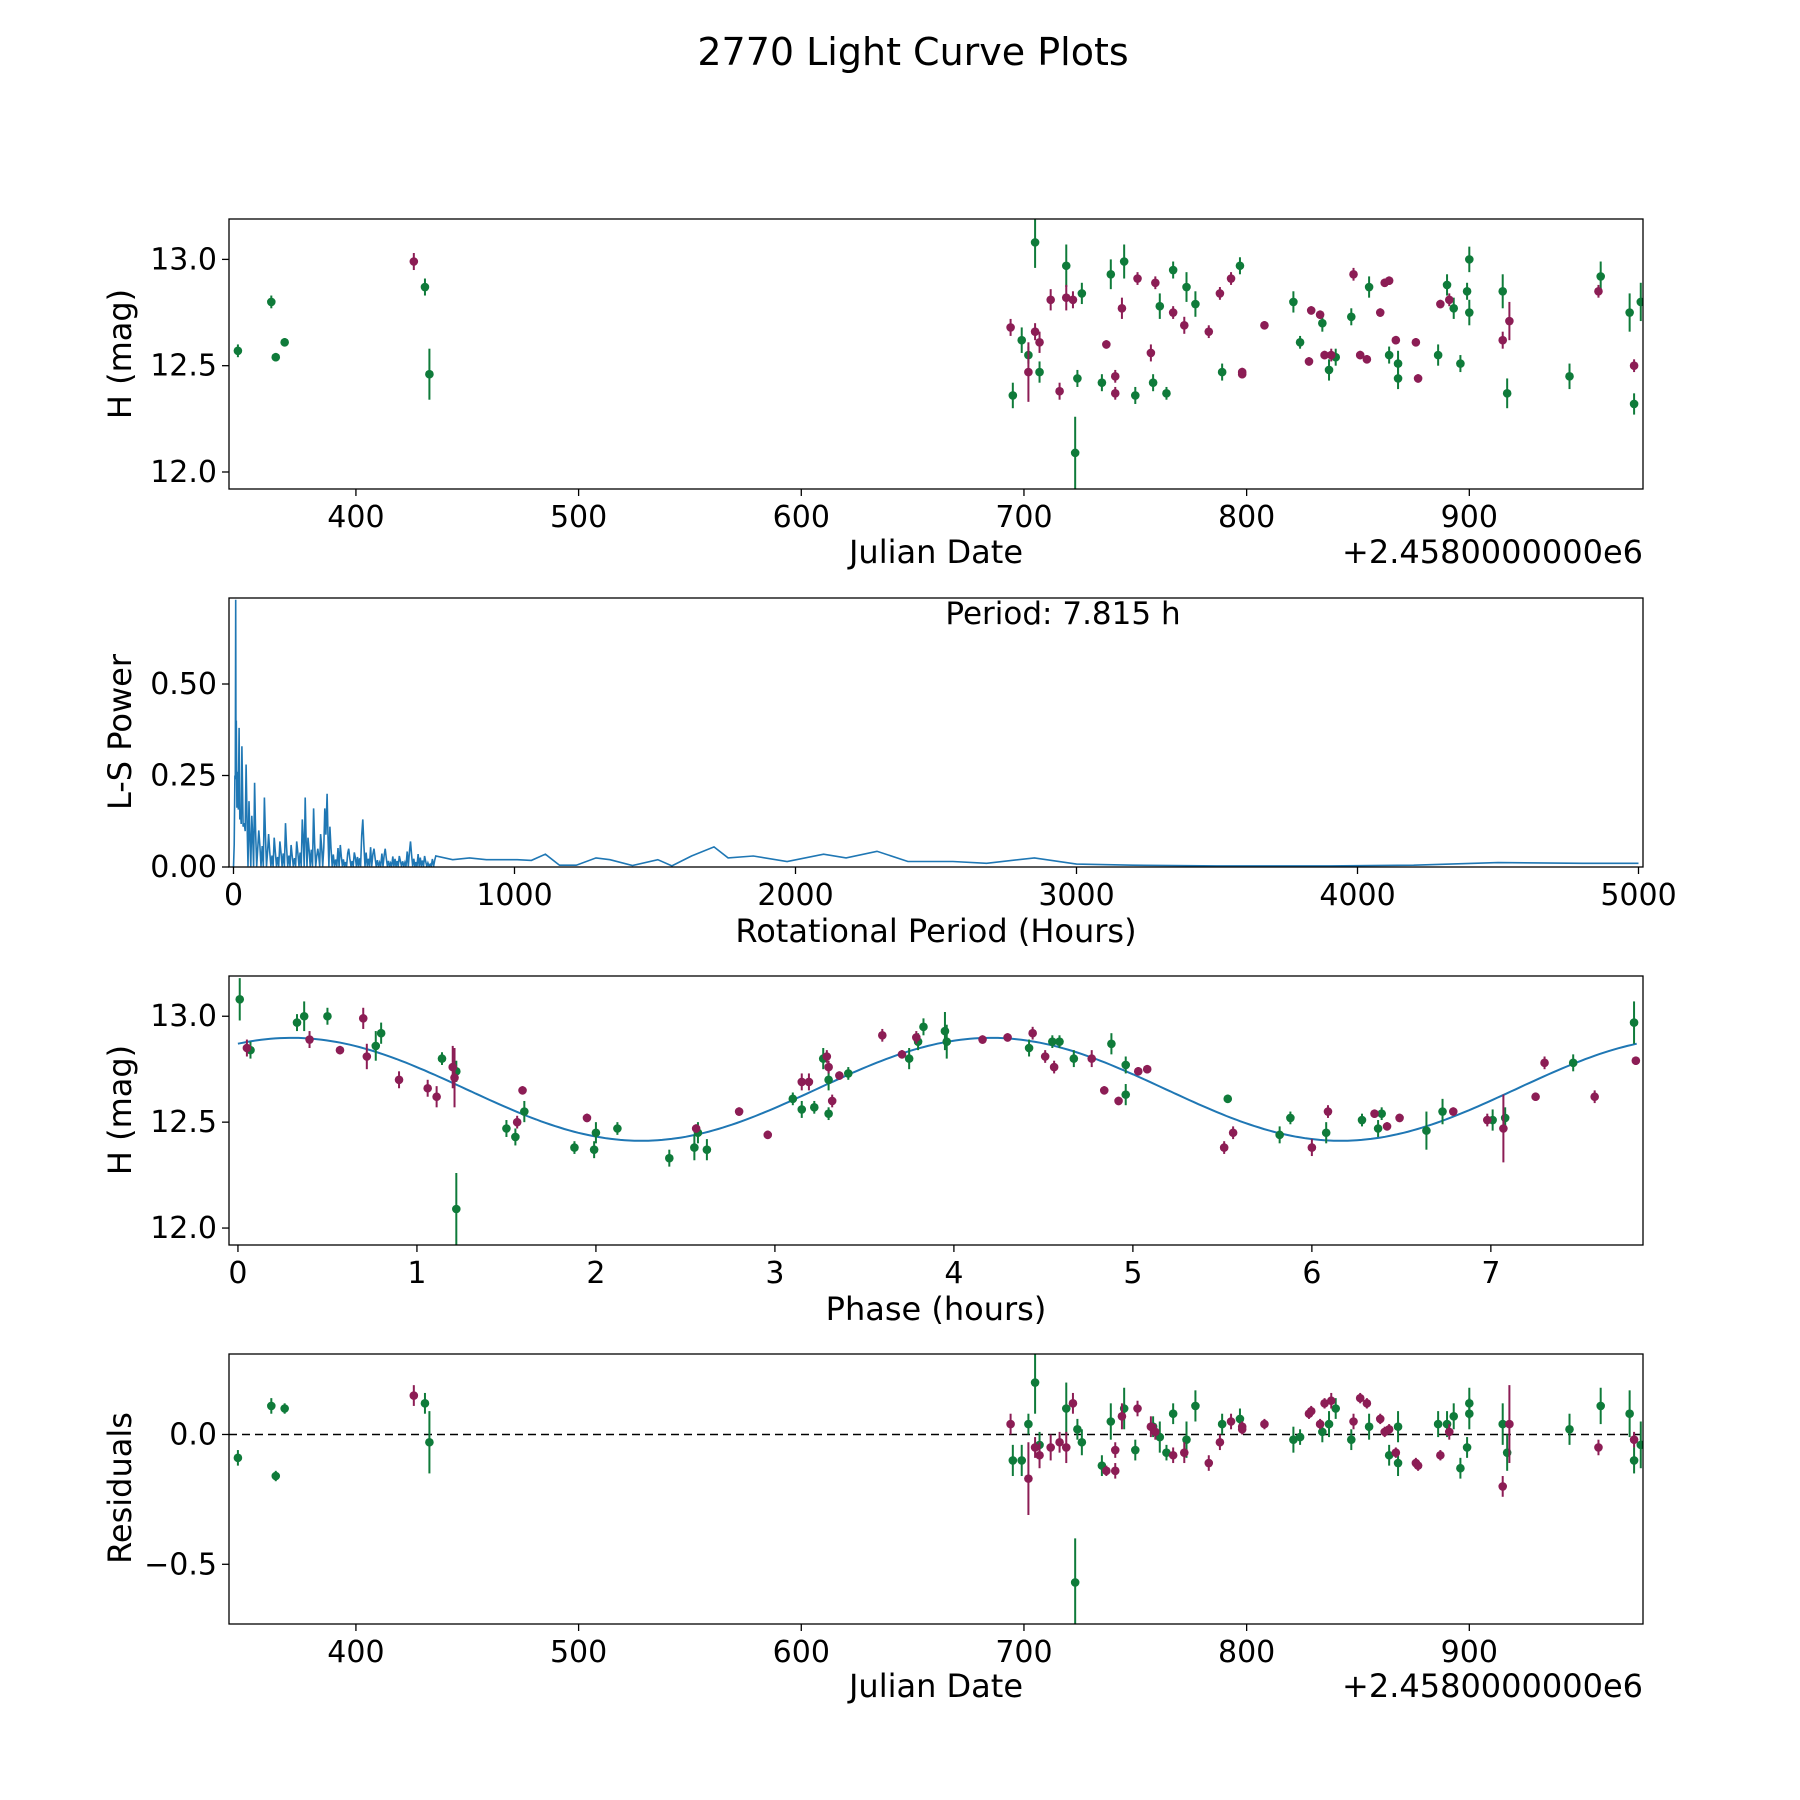 The height and width of the screenshot is (1800, 1800). I want to click on x-tick-label: 5, so click(1132, 1273).